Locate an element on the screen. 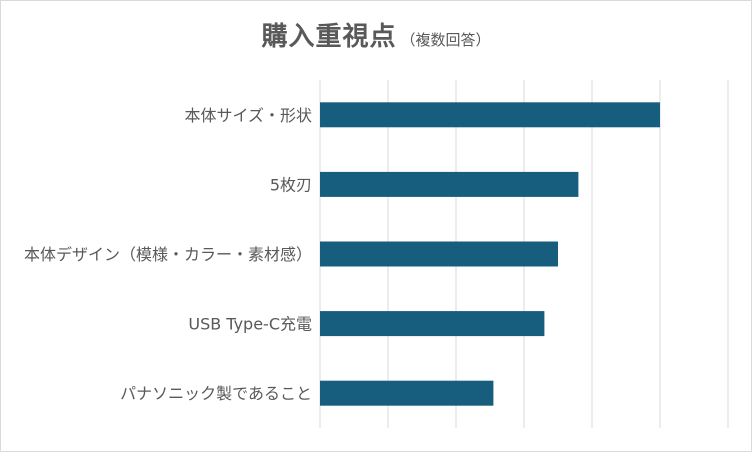 The height and width of the screenshot is (452, 752). category-label: 本体サイズ・形状 is located at coordinates (248, 115).